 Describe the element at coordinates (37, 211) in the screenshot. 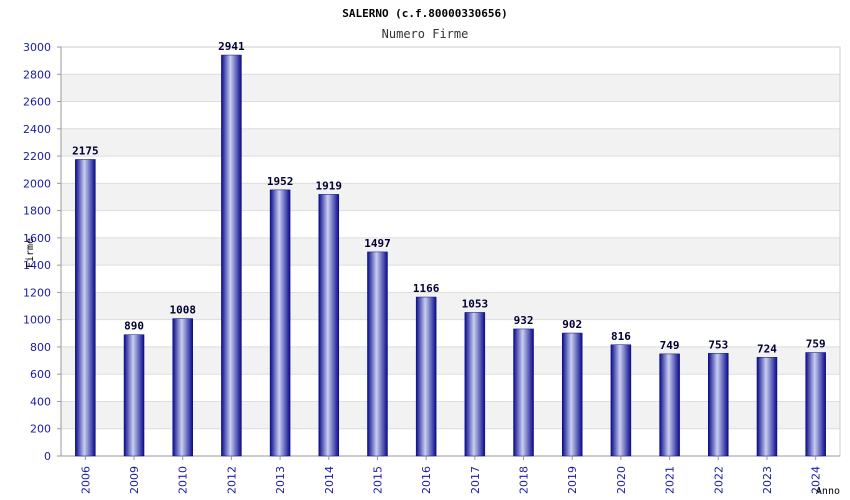

I see `y-tick-label: 1800` at that location.